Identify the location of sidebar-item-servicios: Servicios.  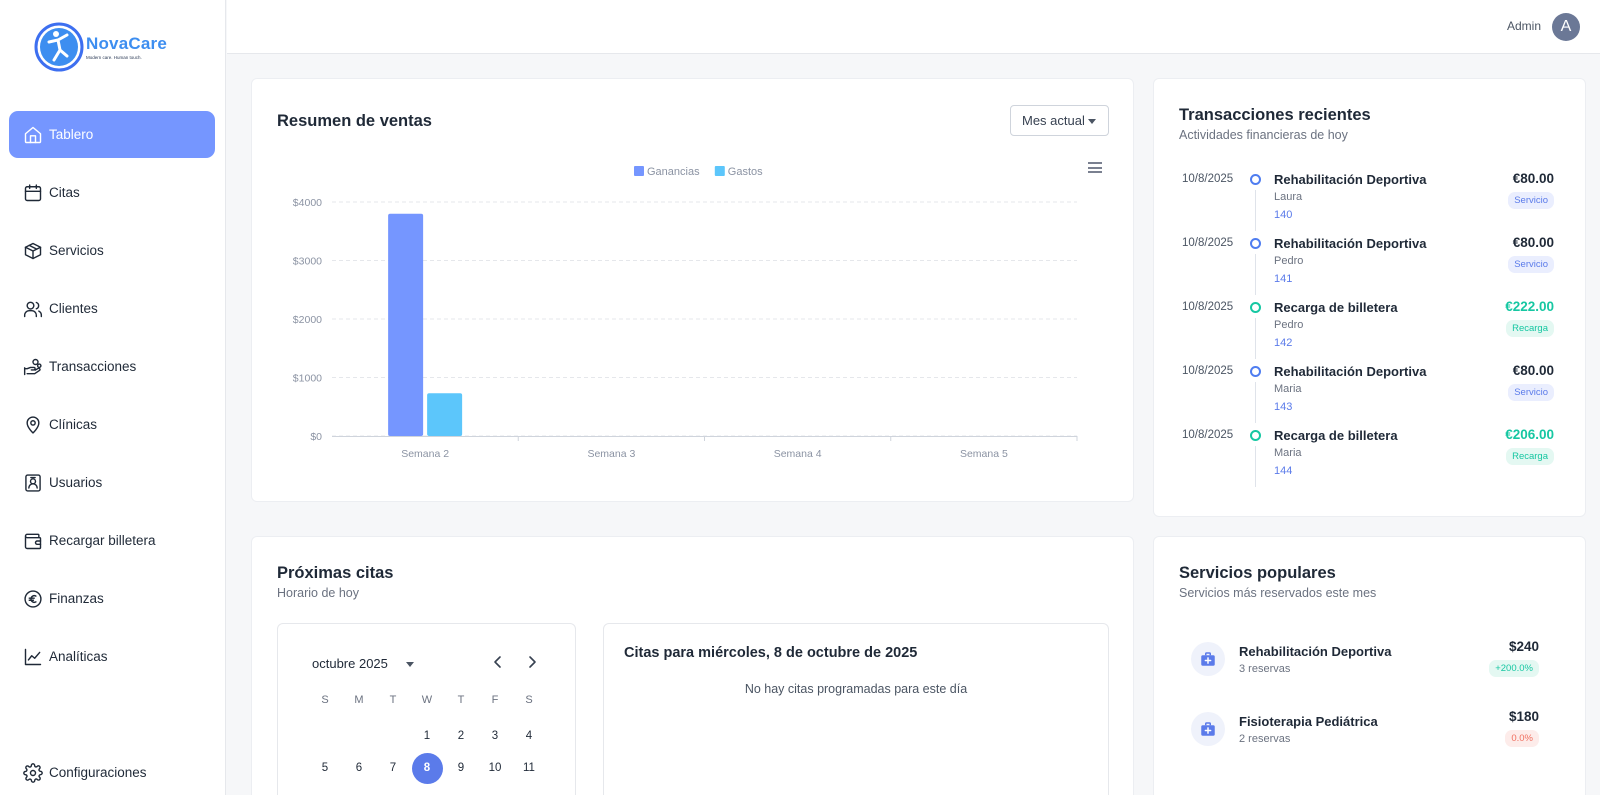
(112, 250).